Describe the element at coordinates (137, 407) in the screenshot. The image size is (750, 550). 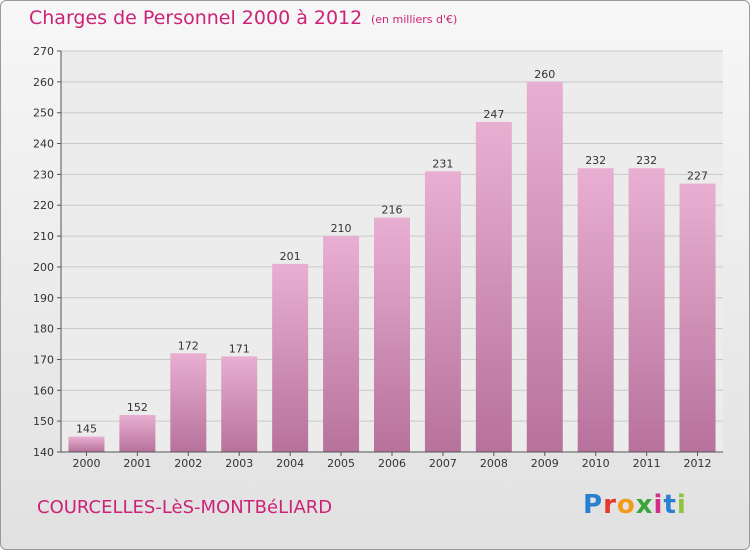
I see `data-label: 152` at that location.